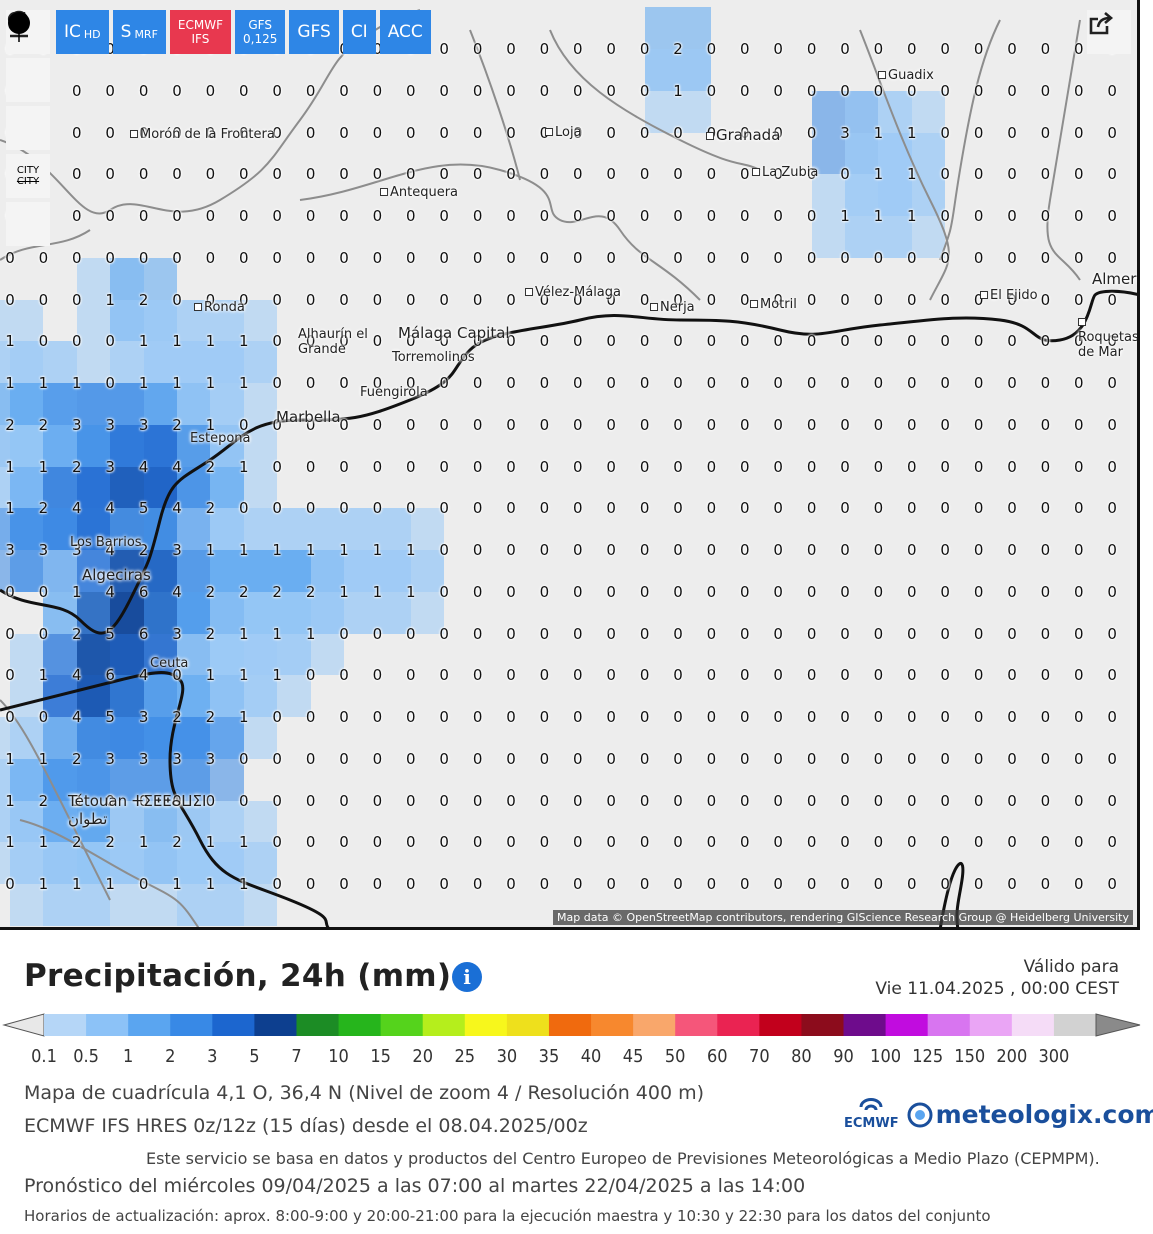 The image size is (1153, 1234). Describe the element at coordinates (1030, 1114) in the screenshot. I see `meteologix-logo: meteologix.com` at that location.